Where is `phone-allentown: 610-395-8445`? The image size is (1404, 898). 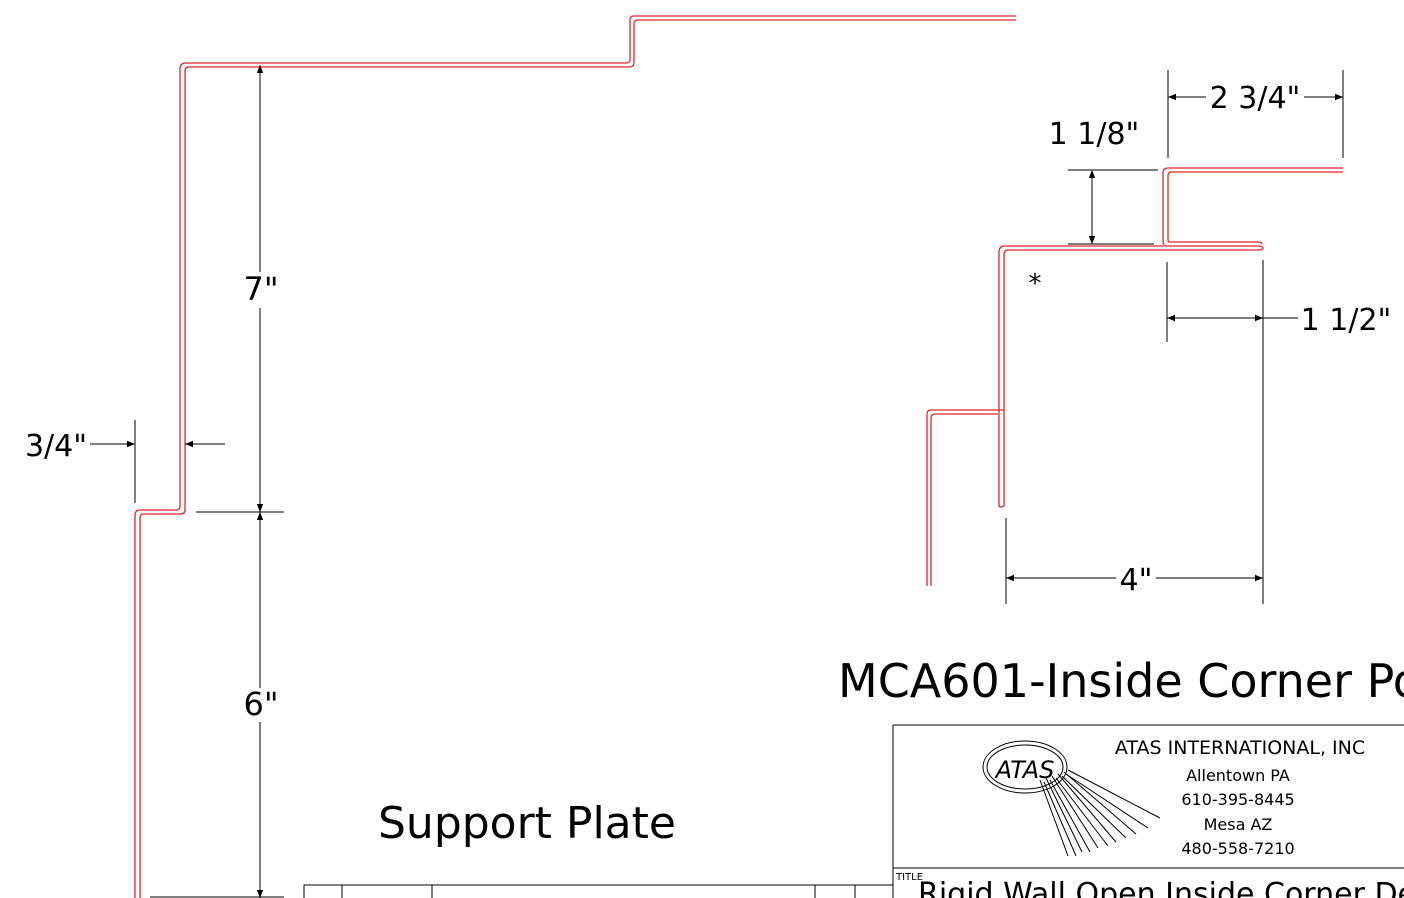
phone-allentown: 610-395-8445 is located at coordinates (1237, 799).